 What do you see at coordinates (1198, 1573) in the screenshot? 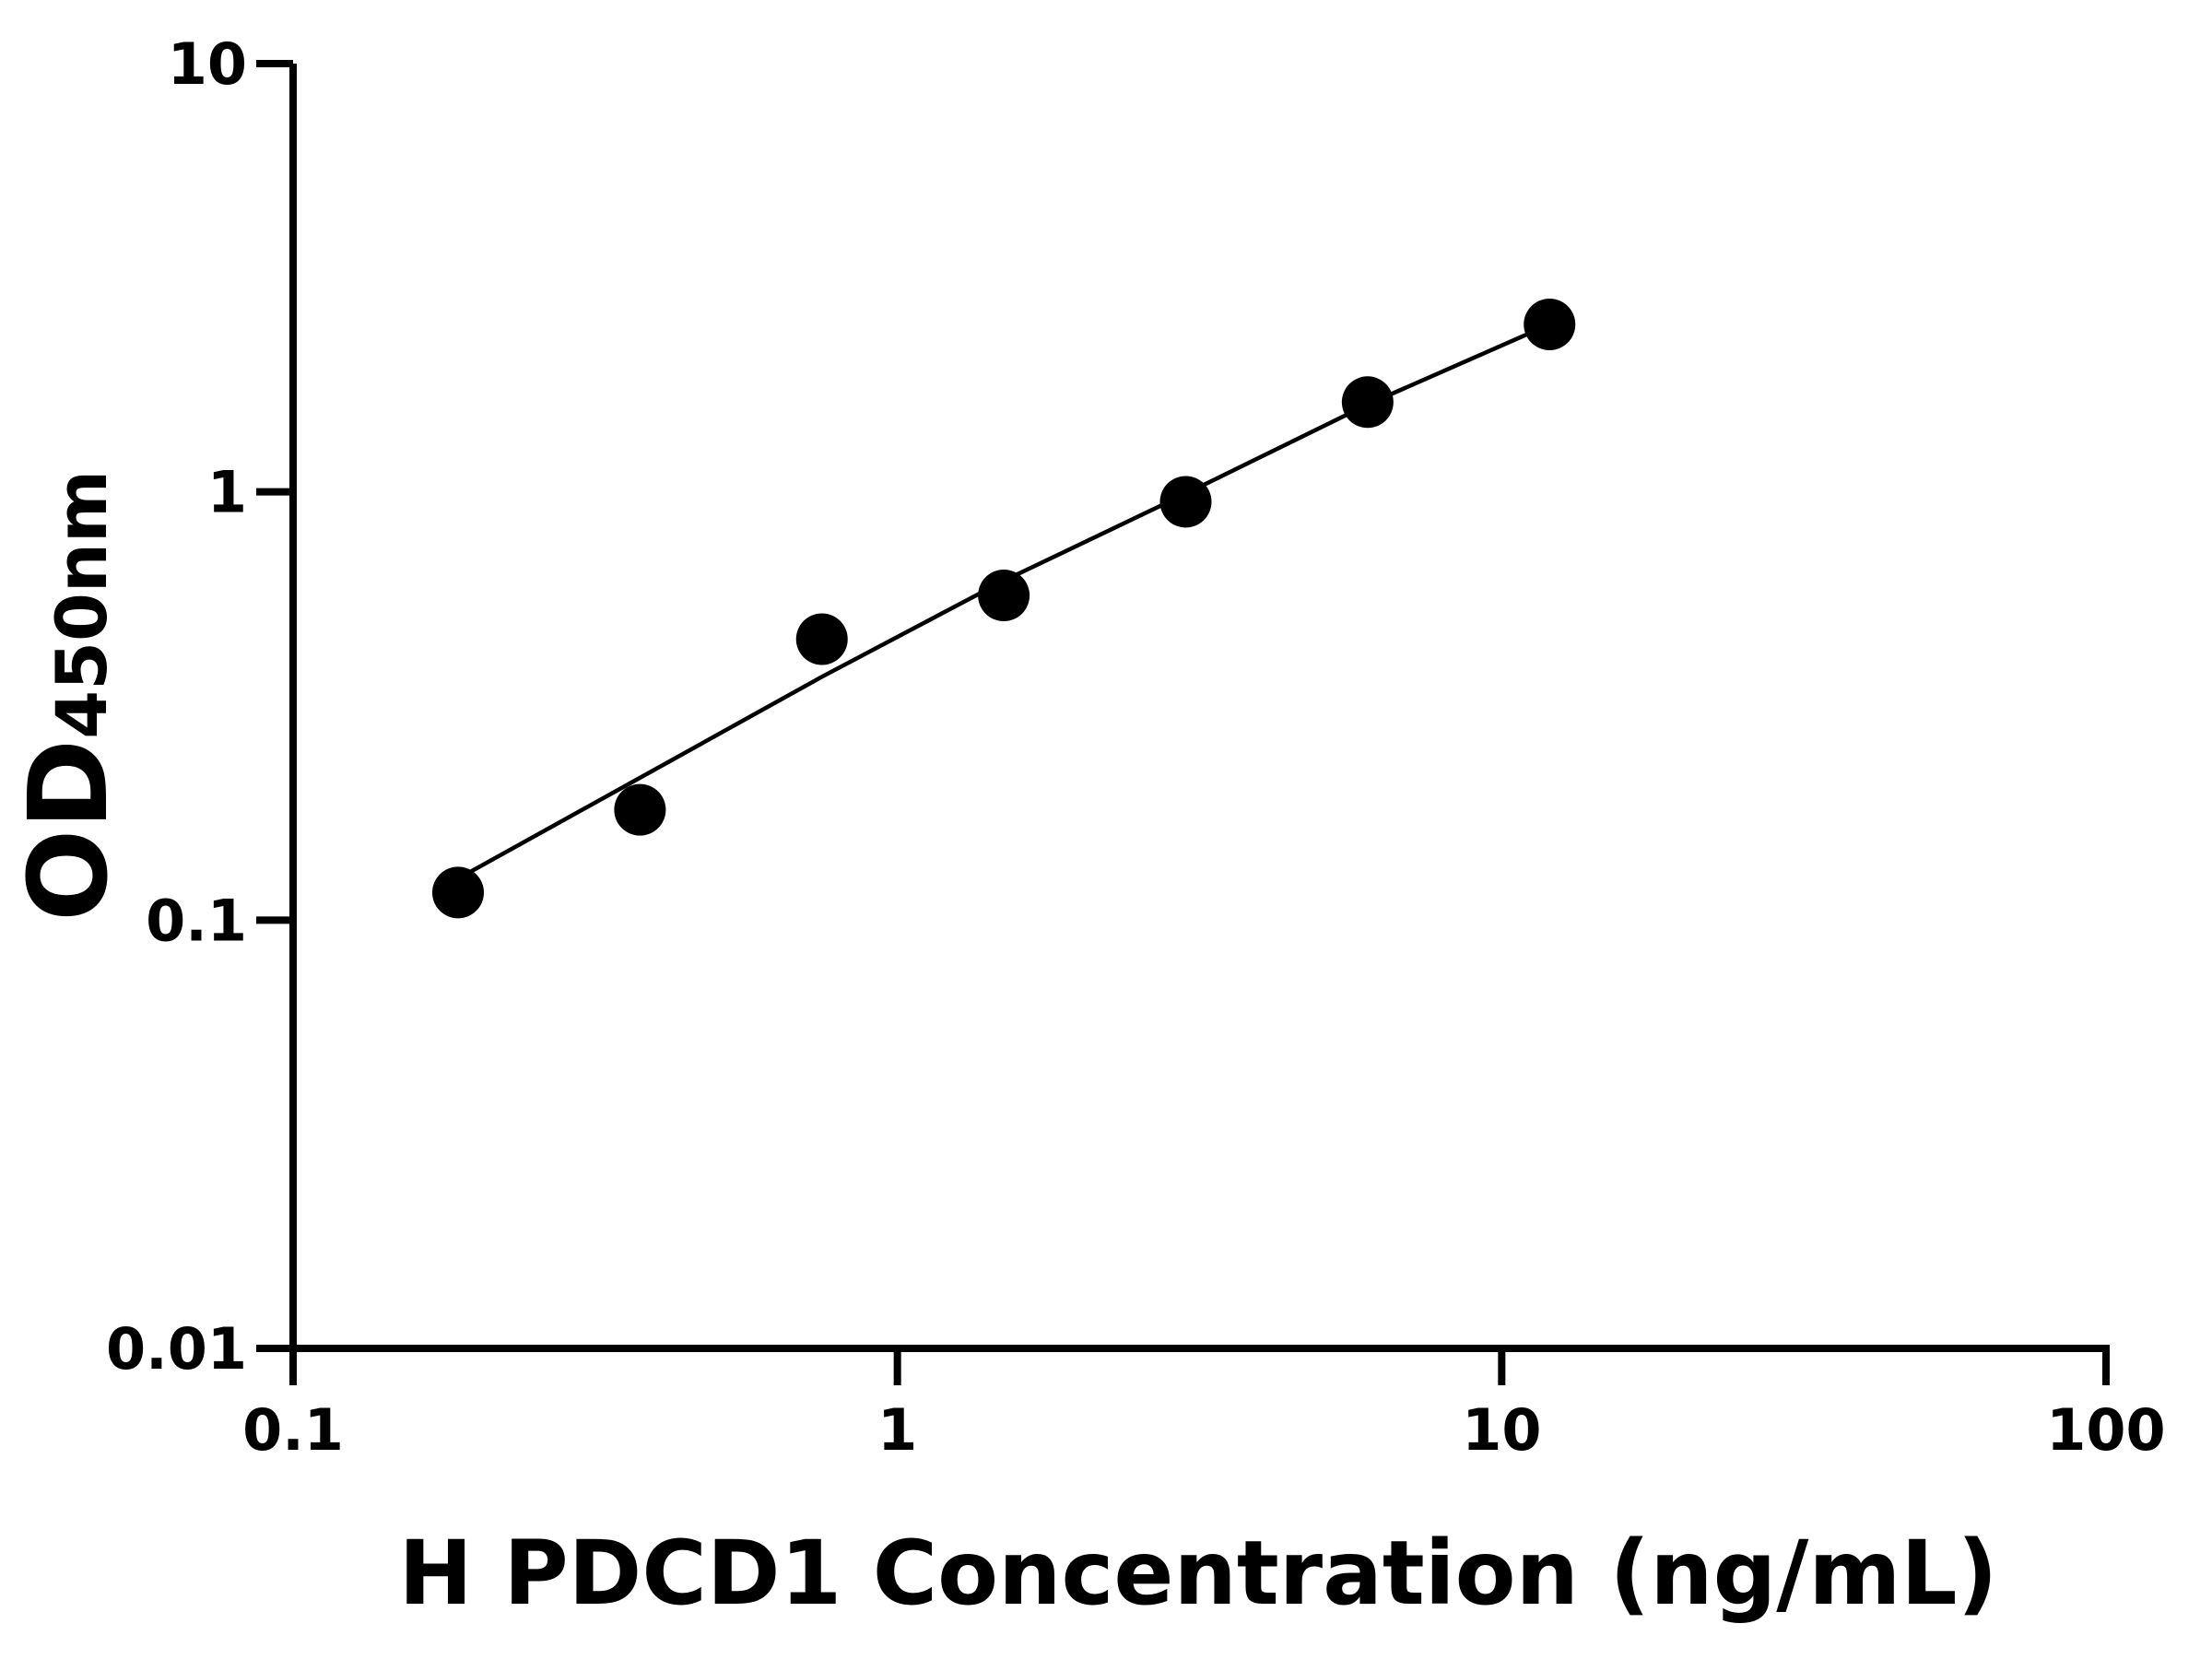
I see `x-axis-title: H PDCD1 Concentration (ng/mL)` at bounding box center [1198, 1573].